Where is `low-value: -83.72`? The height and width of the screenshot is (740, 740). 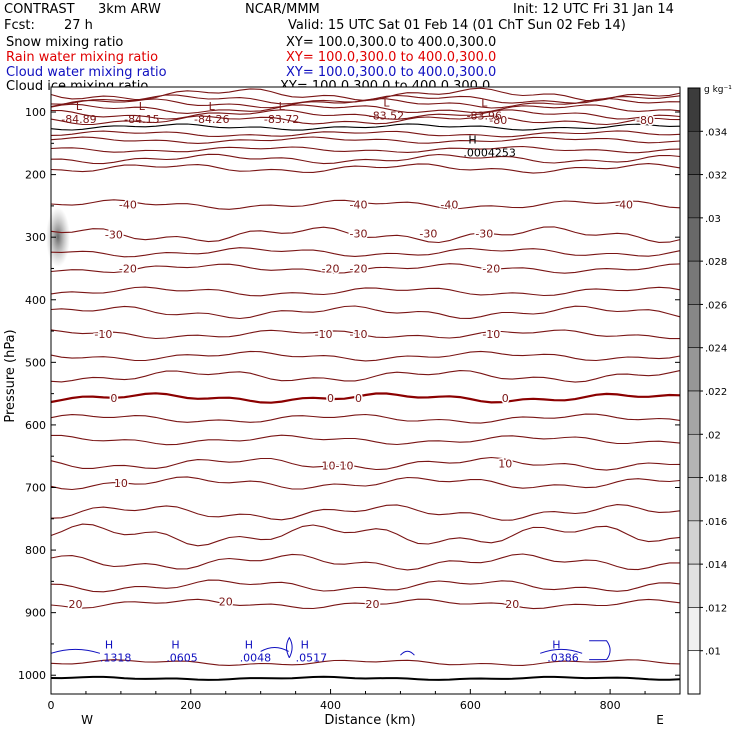
low-value: -83.72 is located at coordinates (281, 119).